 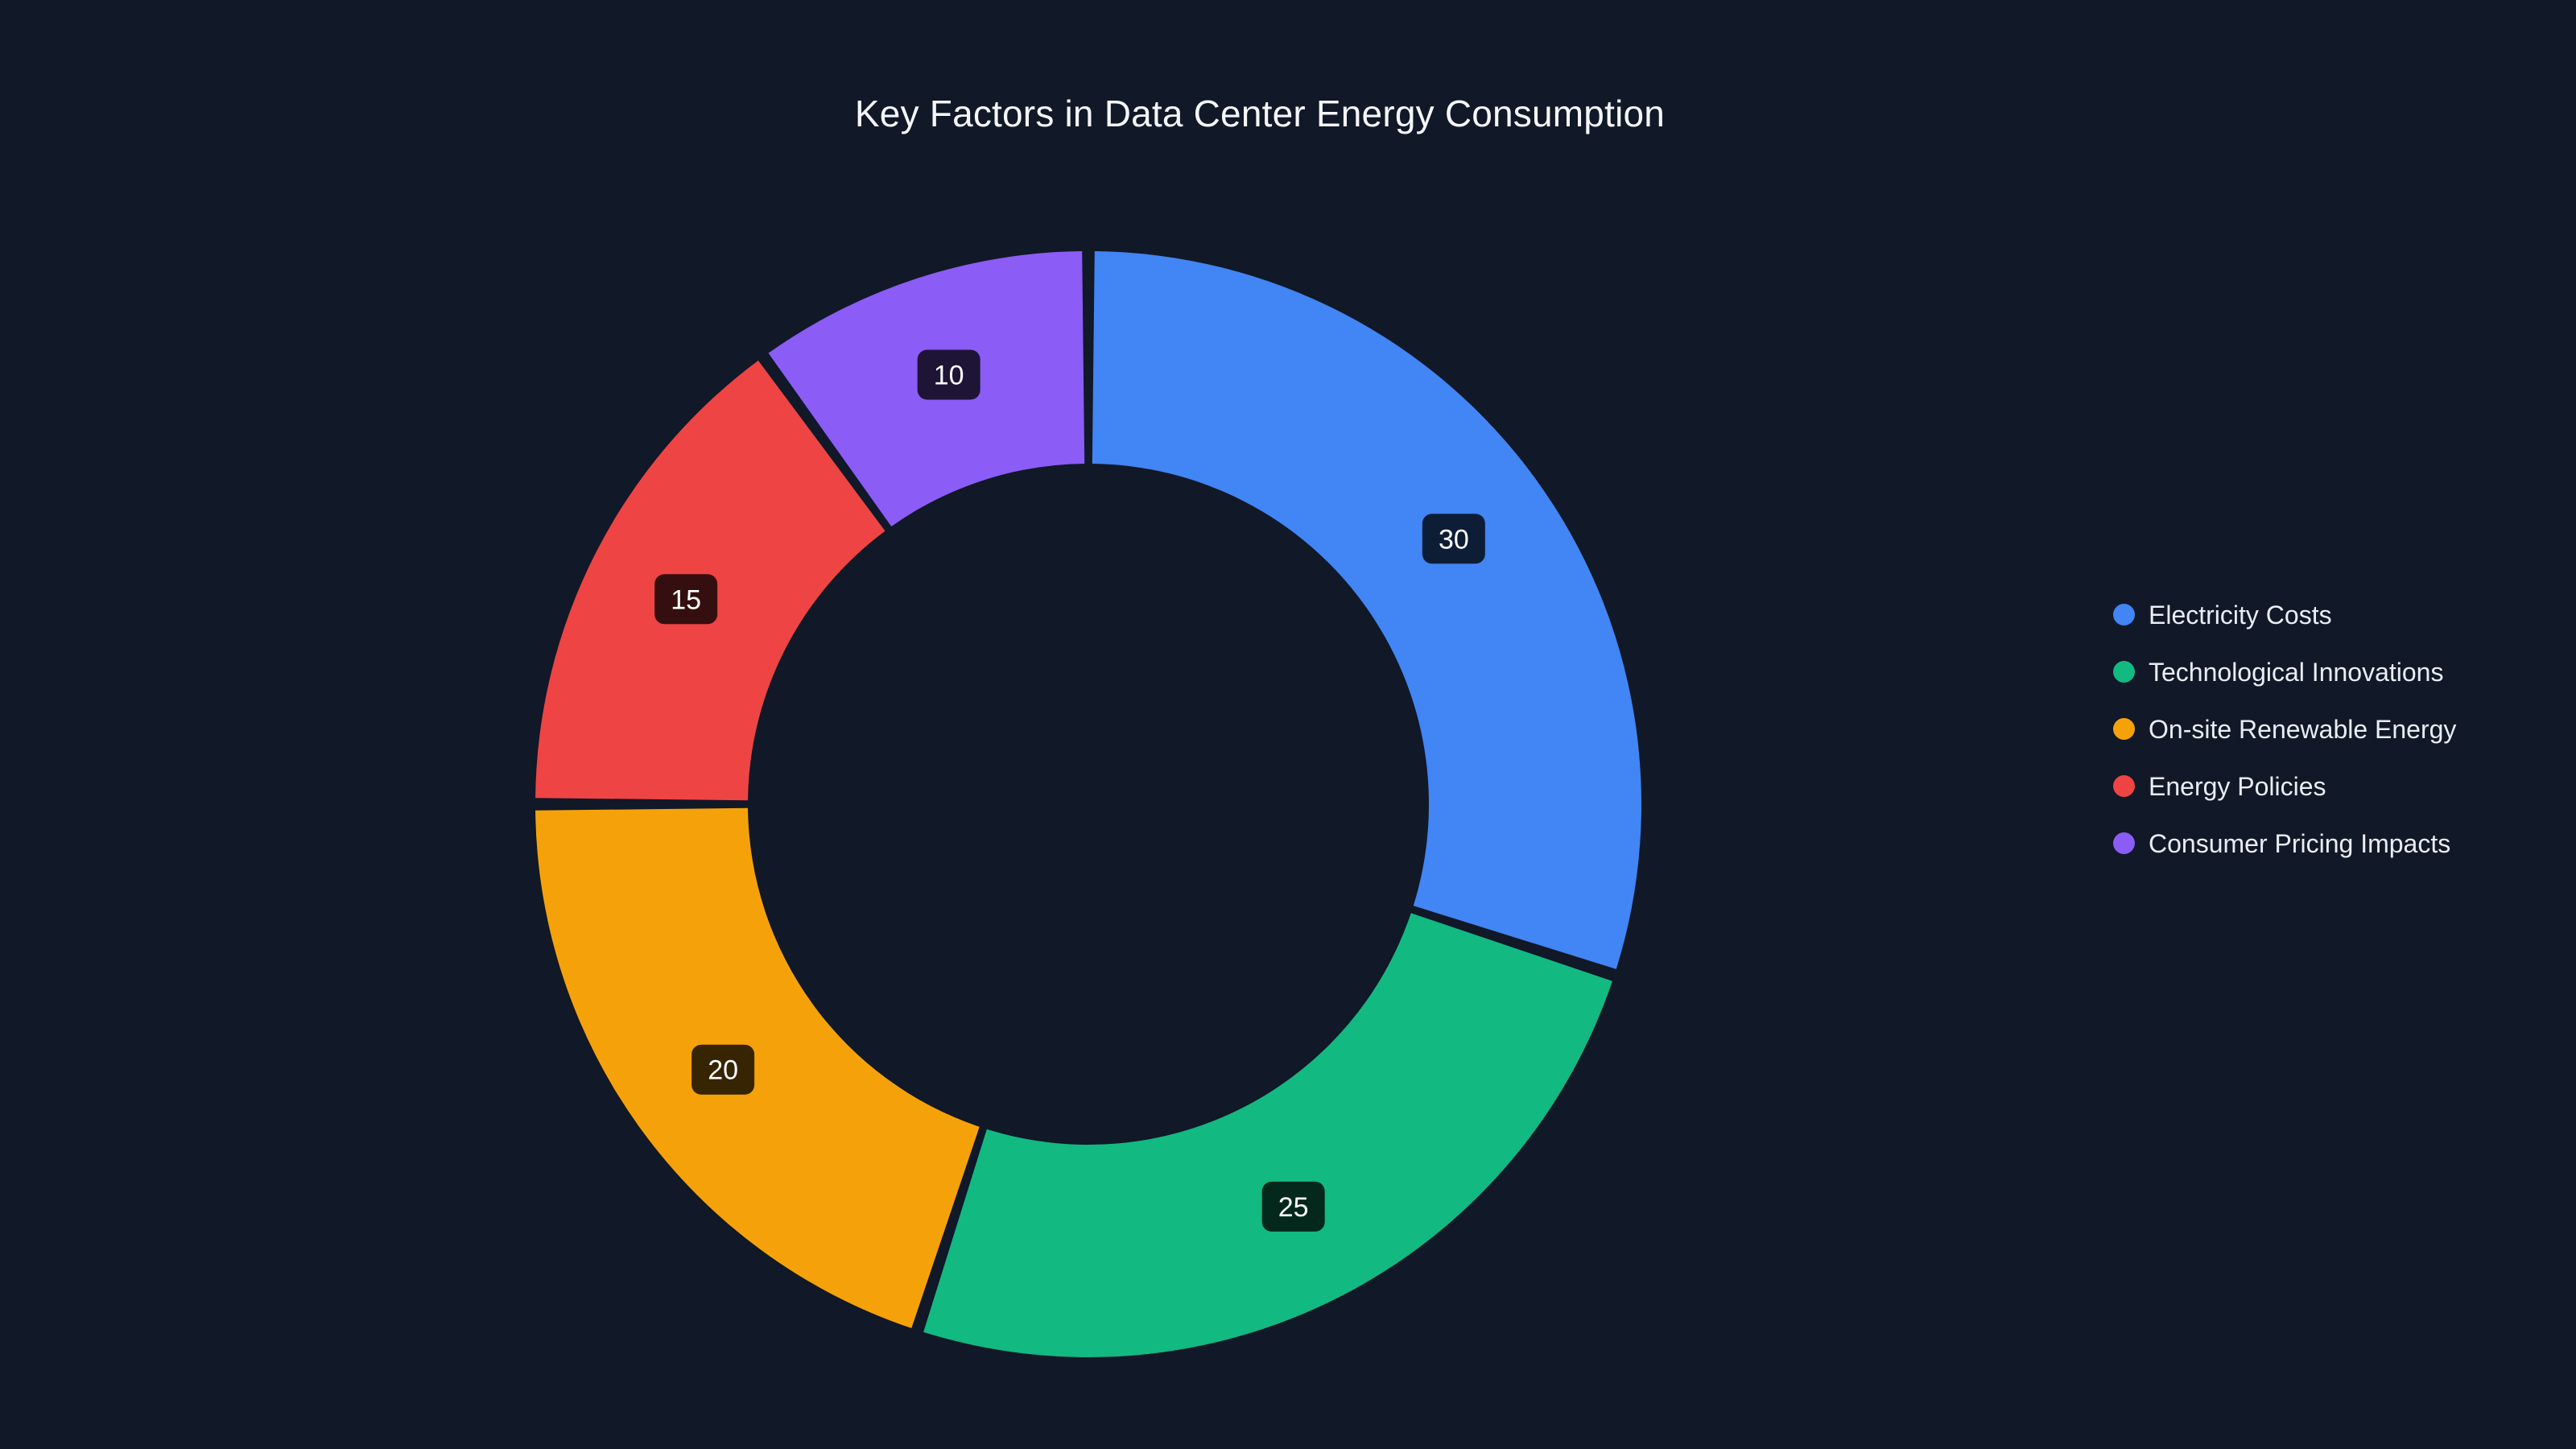 I want to click on slice-value-label-text: 10, so click(x=949, y=375).